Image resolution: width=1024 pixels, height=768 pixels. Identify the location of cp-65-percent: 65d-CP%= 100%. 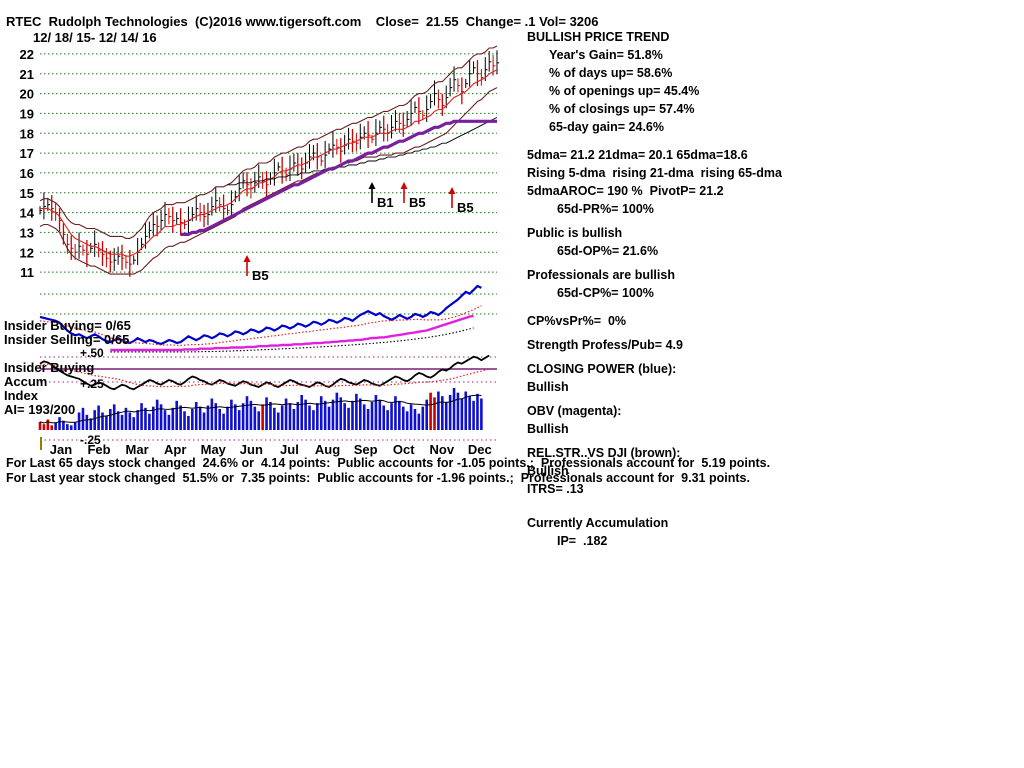
(605, 293).